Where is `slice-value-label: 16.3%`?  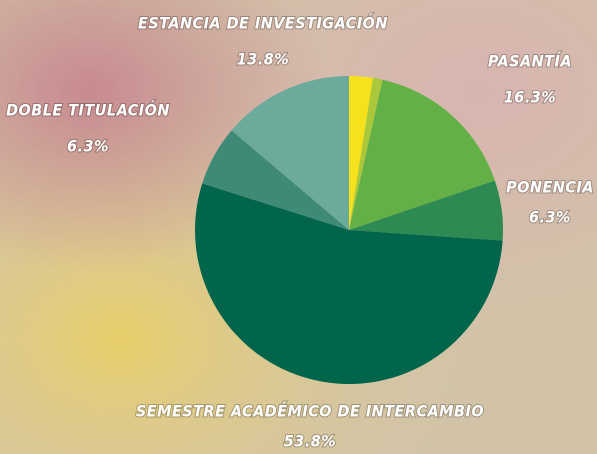 slice-value-label: 16.3% is located at coordinates (530, 97).